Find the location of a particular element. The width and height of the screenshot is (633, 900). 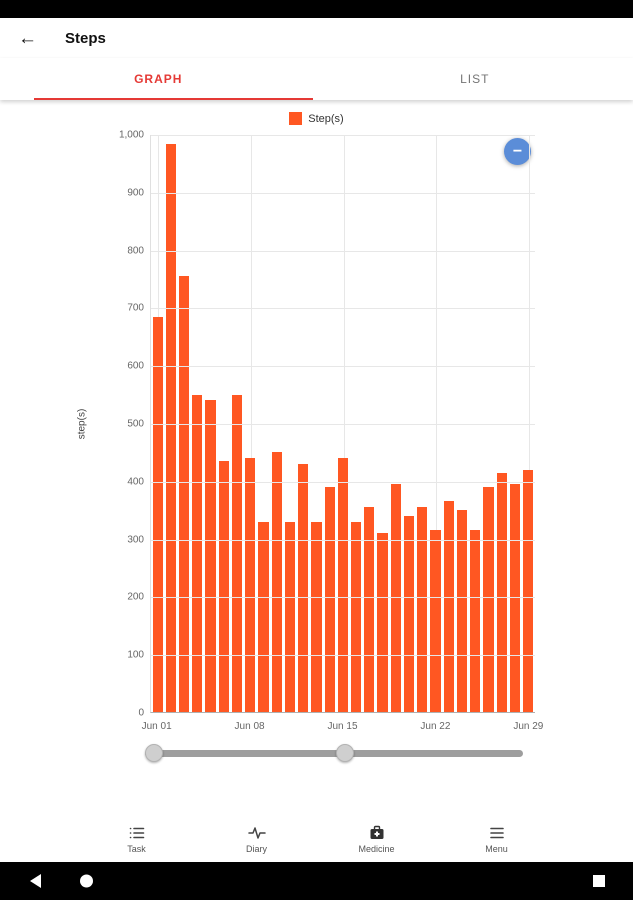

nav-item-task: Task is located at coordinates (137, 839).